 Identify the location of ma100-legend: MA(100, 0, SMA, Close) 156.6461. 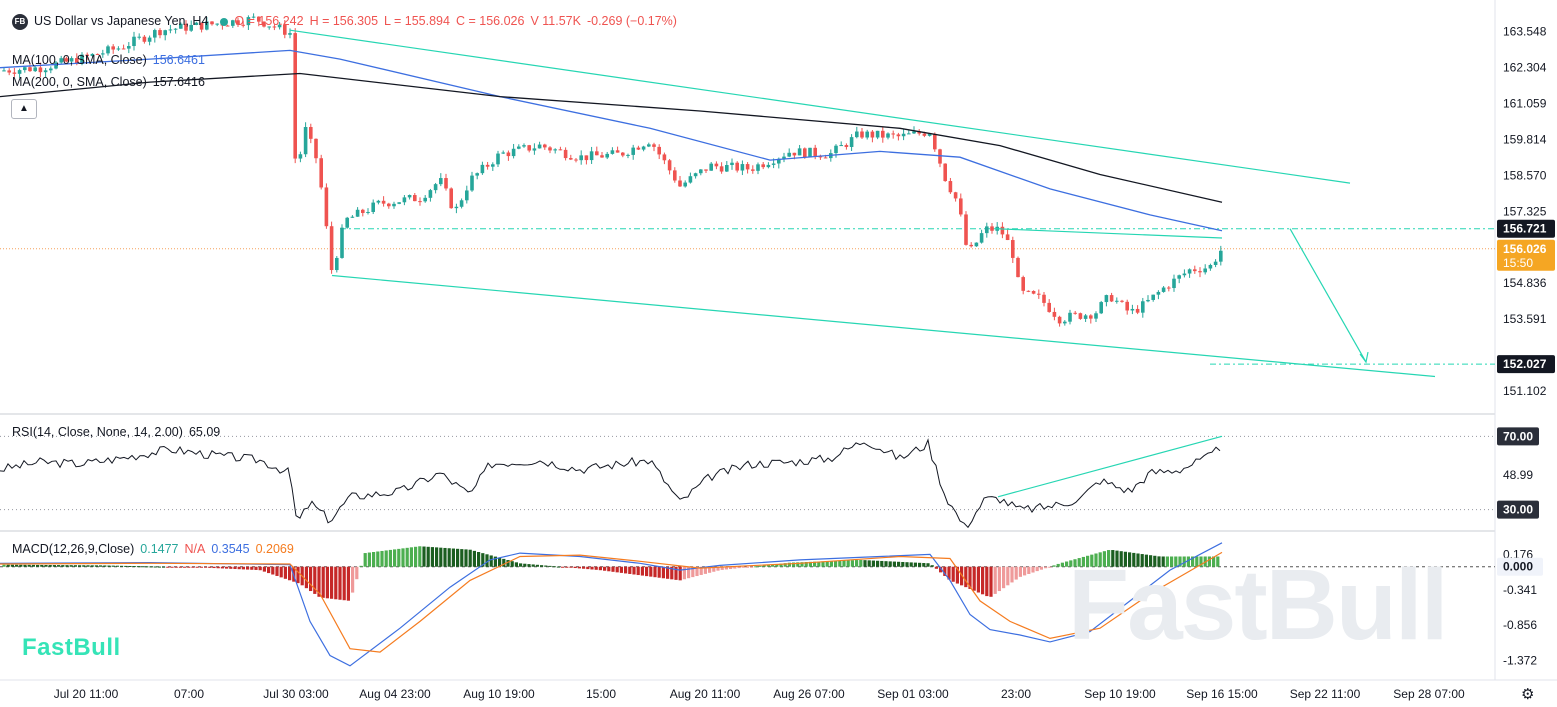
(111, 60).